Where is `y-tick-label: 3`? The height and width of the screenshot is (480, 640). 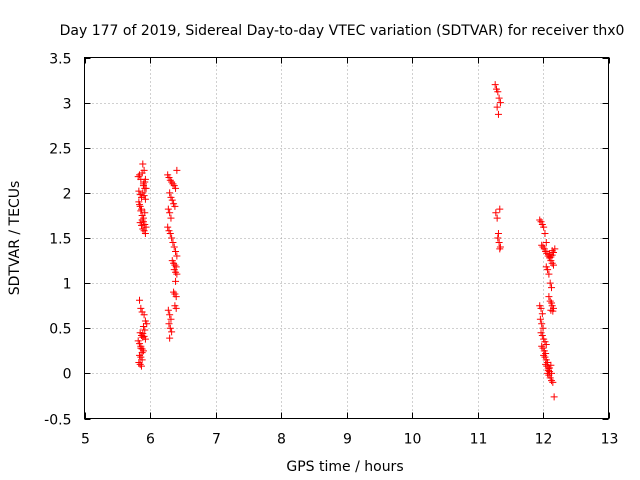 y-tick-label: 3 is located at coordinates (67, 105).